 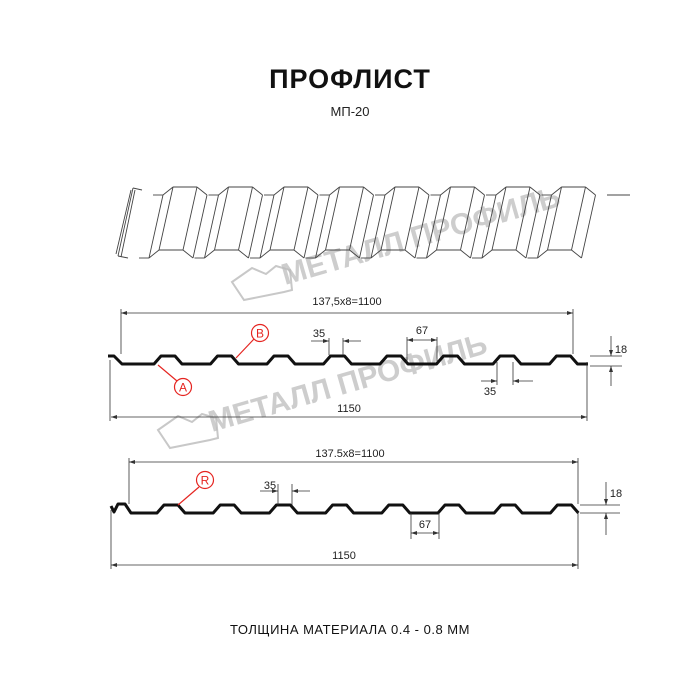 What do you see at coordinates (422, 331) in the screenshot?
I see `profile-1-bottom-label: 67` at bounding box center [422, 331].